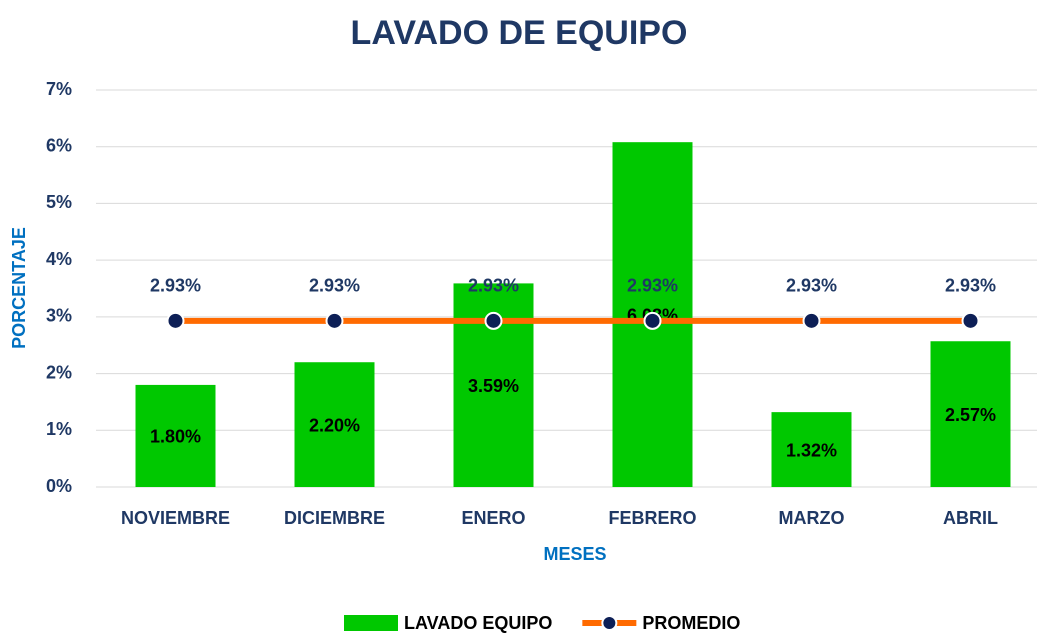 This screenshot has width=1039, height=634. I want to click on legend-label: LAVADO EQUIPO, so click(478, 623).